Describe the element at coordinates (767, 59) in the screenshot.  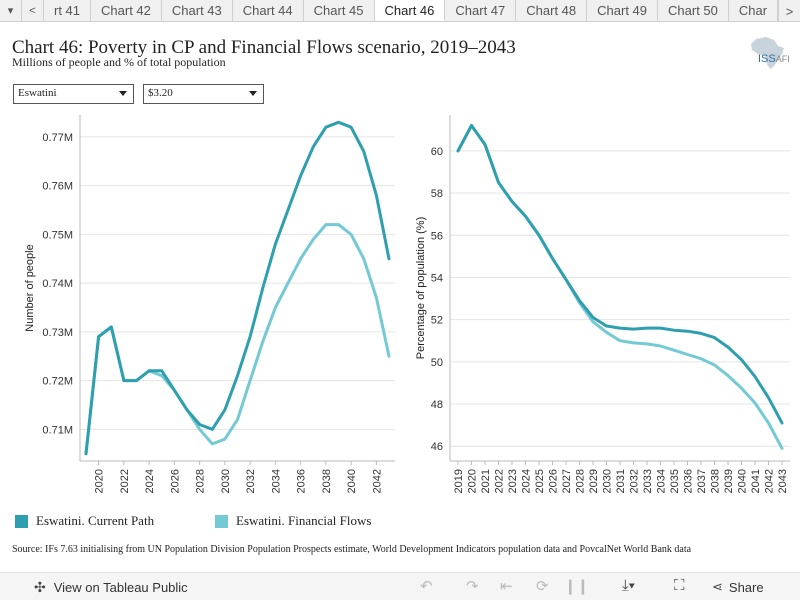
I see `logo-text: ISS` at that location.